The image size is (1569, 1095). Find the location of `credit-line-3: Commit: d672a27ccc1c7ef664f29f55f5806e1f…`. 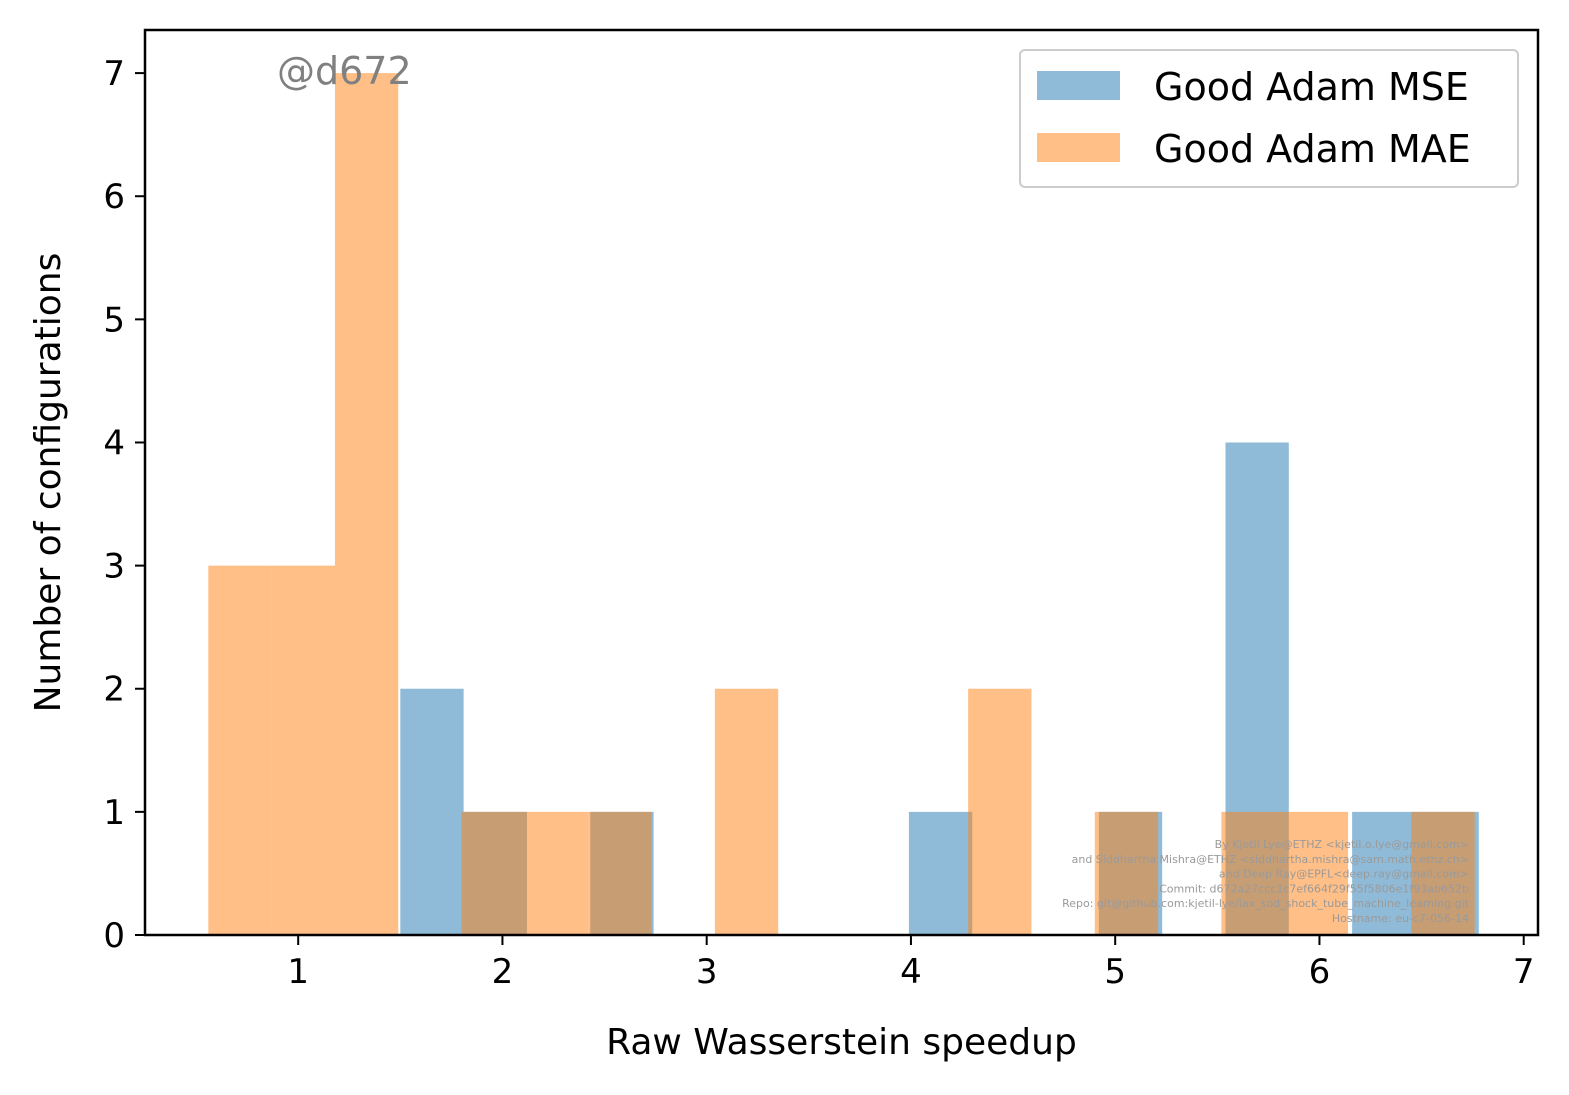

credit-line-3: Commit: d672a27ccc1c7ef664f29f55f5806e1f… is located at coordinates (1314, 888).